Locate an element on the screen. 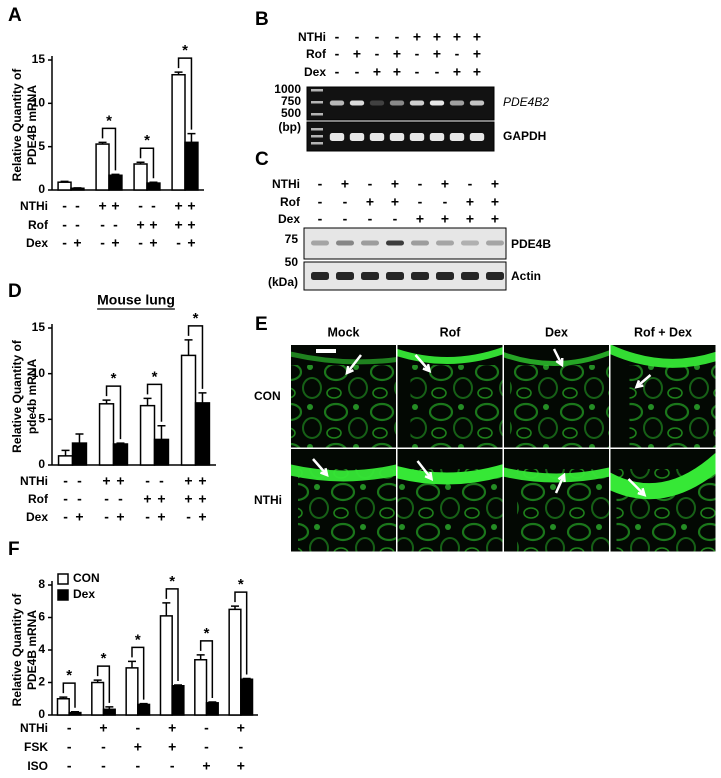 Image resolution: width=721 pixels, height=778 pixels. size-unit: (kDa) is located at coordinates (283, 282).